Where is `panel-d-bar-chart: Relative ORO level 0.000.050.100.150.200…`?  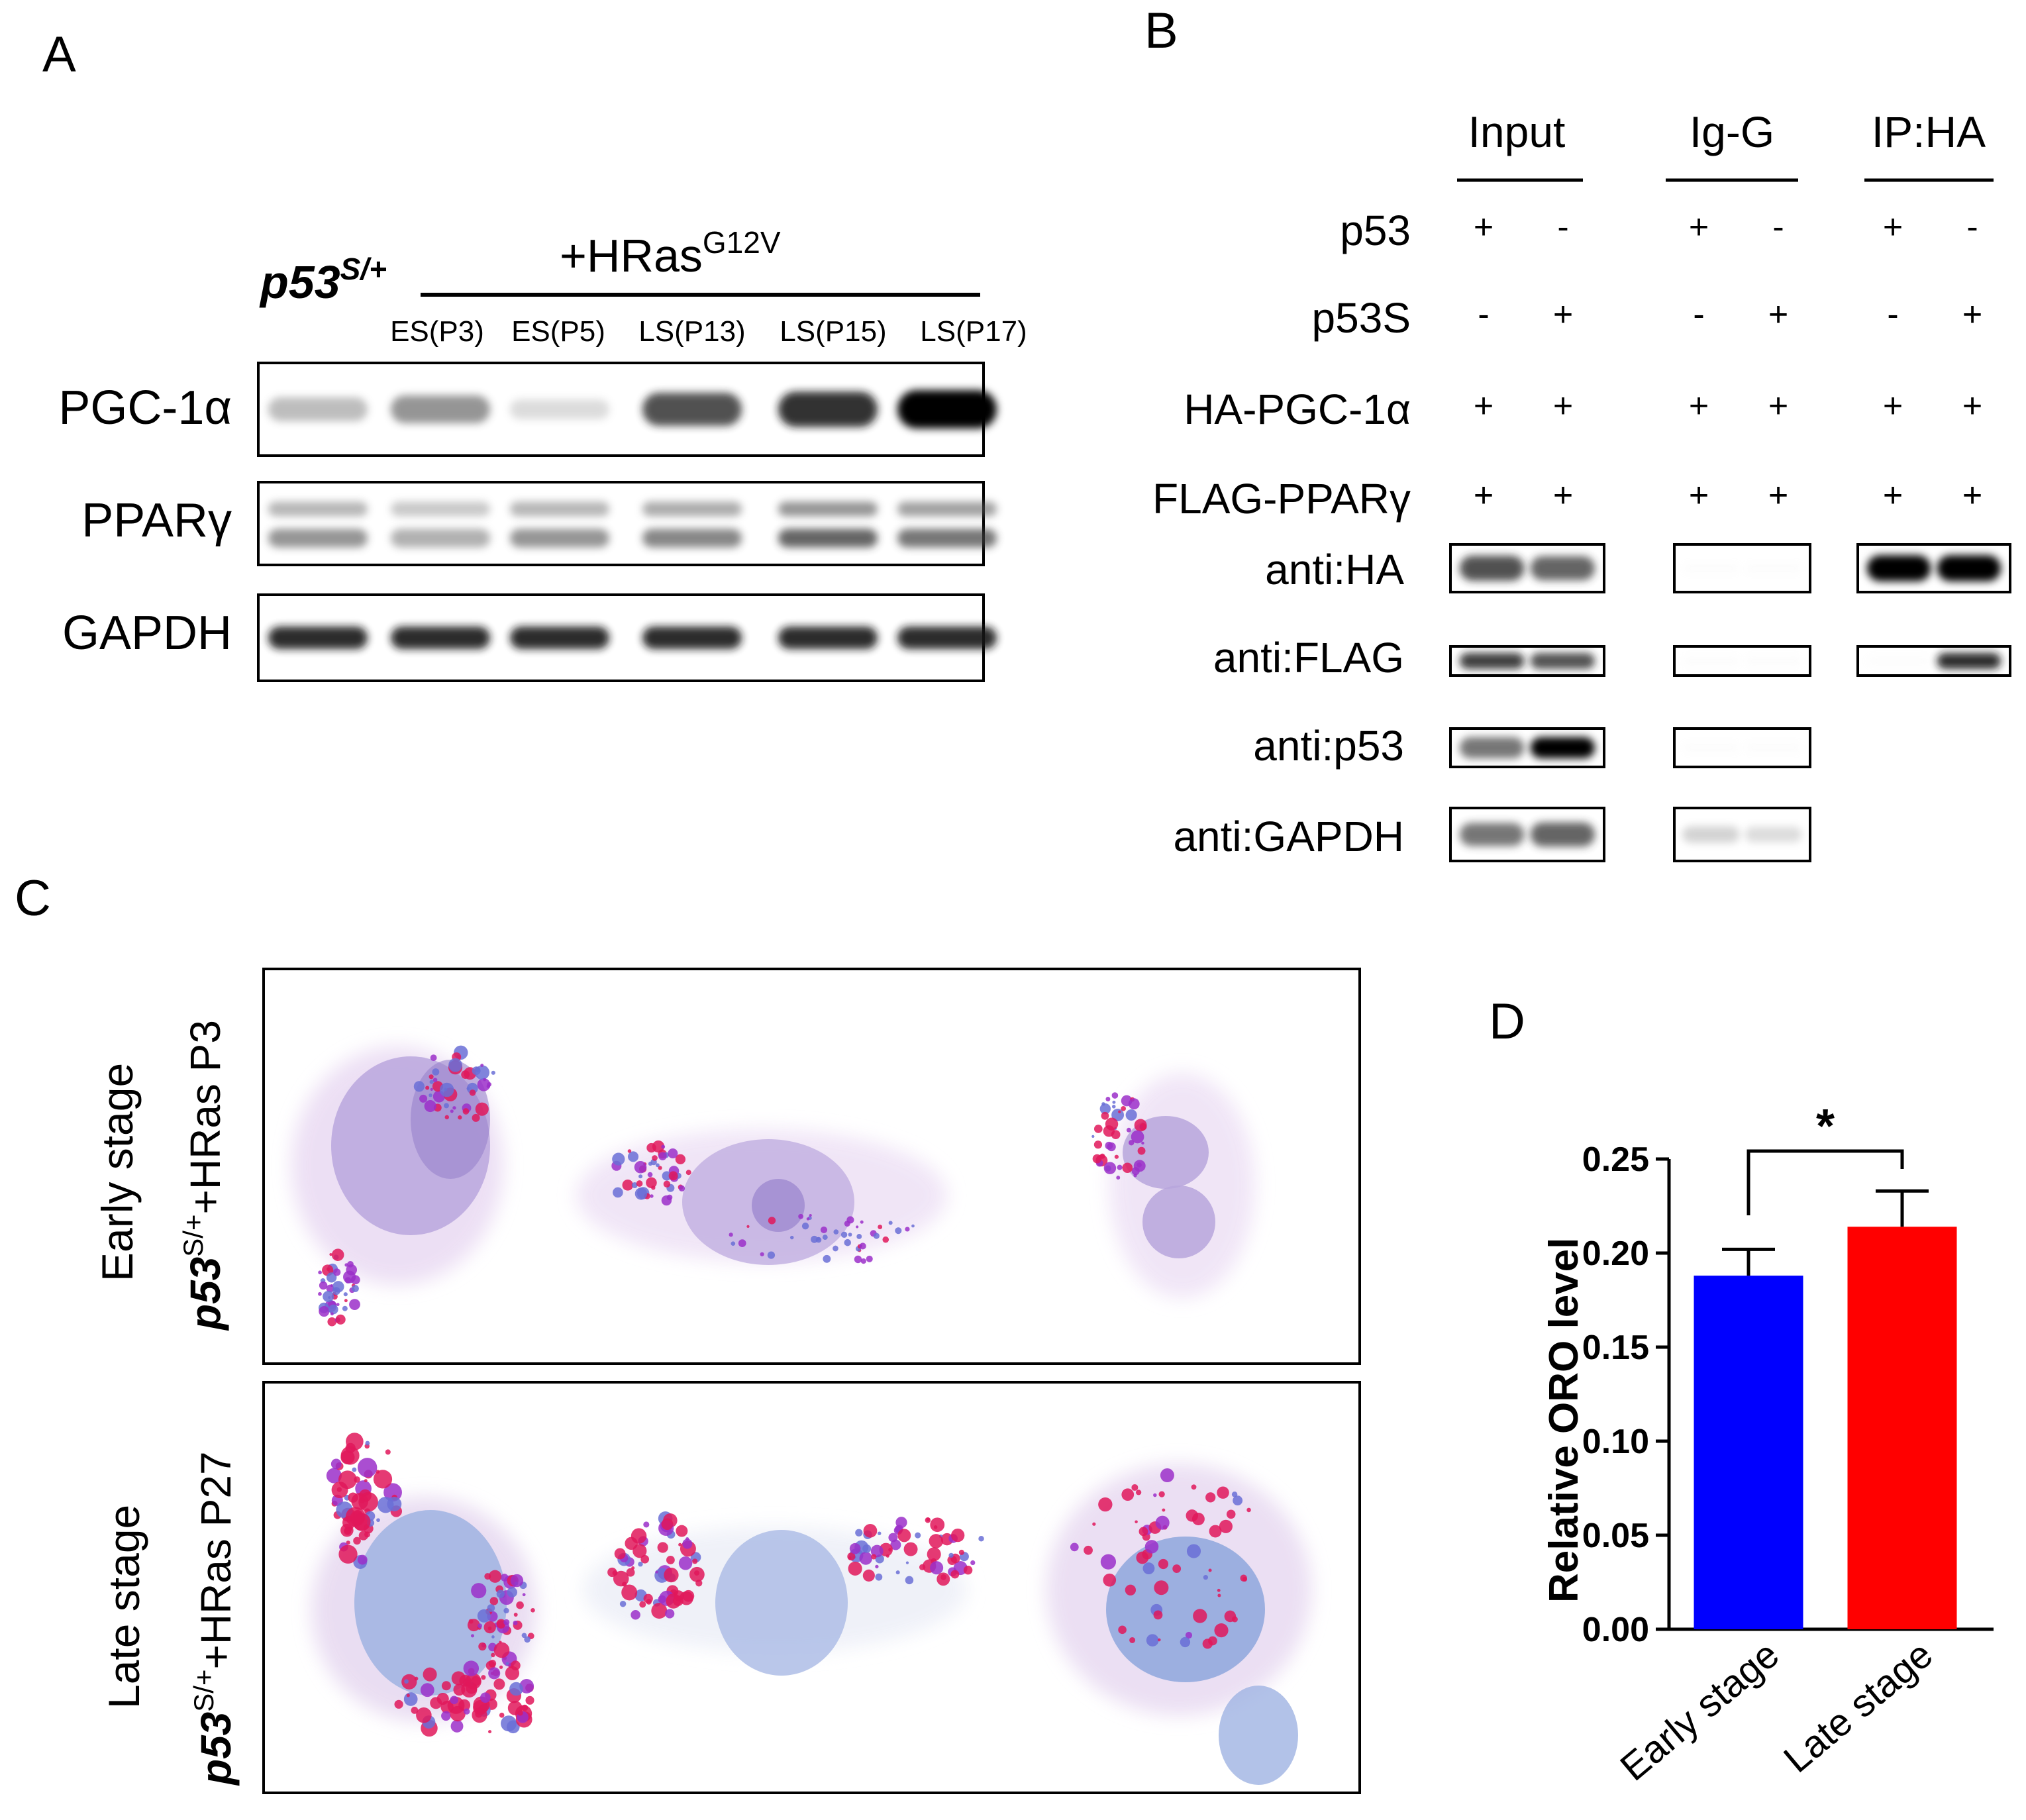 panel-d-bar-chart: Relative ORO level 0.000.050.100.150.200… is located at coordinates (1767, 1444).